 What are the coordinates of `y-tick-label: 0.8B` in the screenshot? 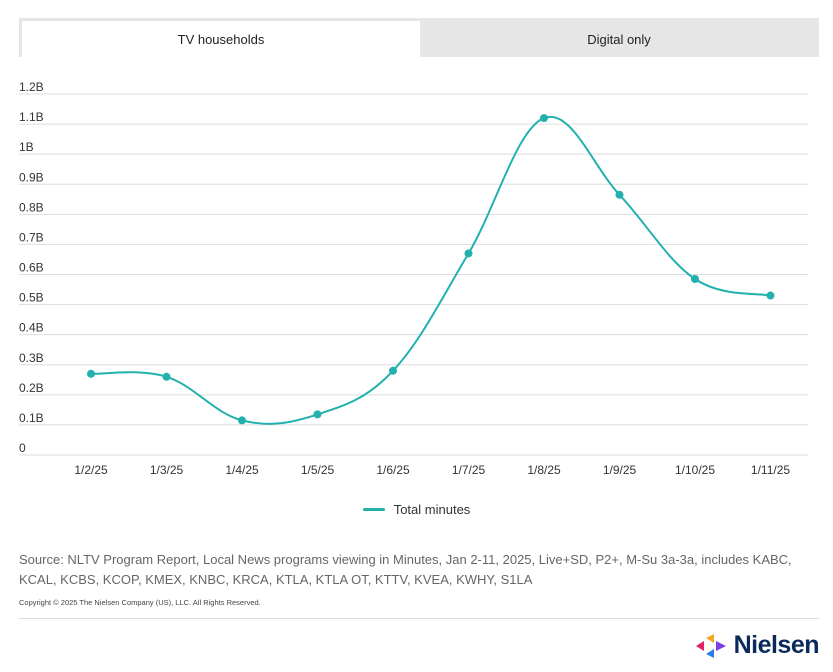 It's located at (31, 207).